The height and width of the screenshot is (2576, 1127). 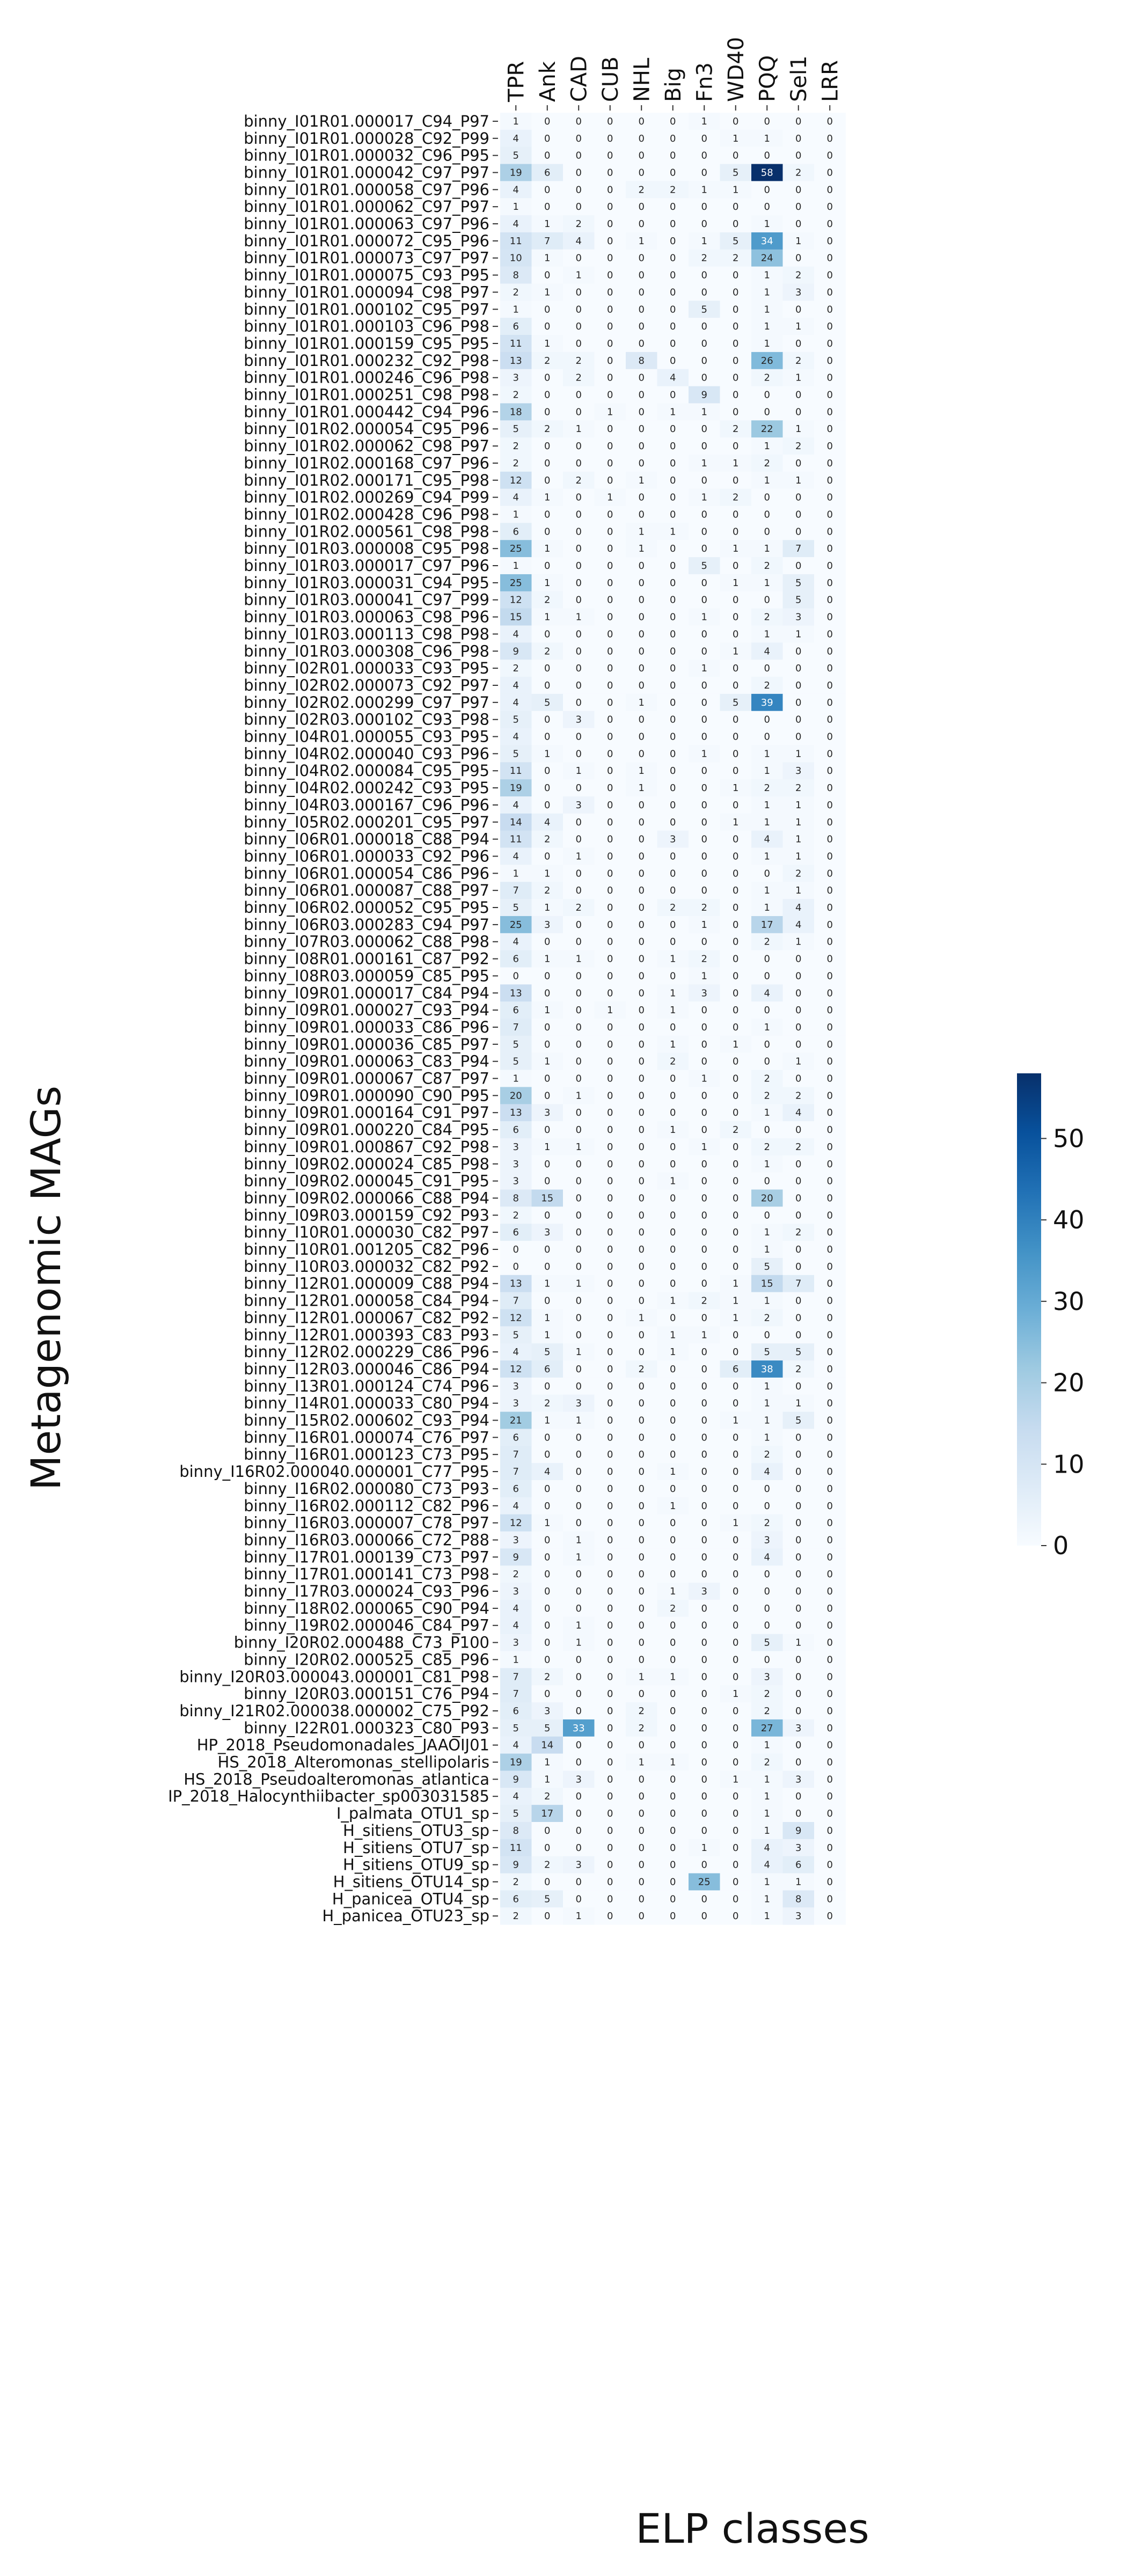 I want to click on cell-value-label: 7, so click(x=516, y=1454).